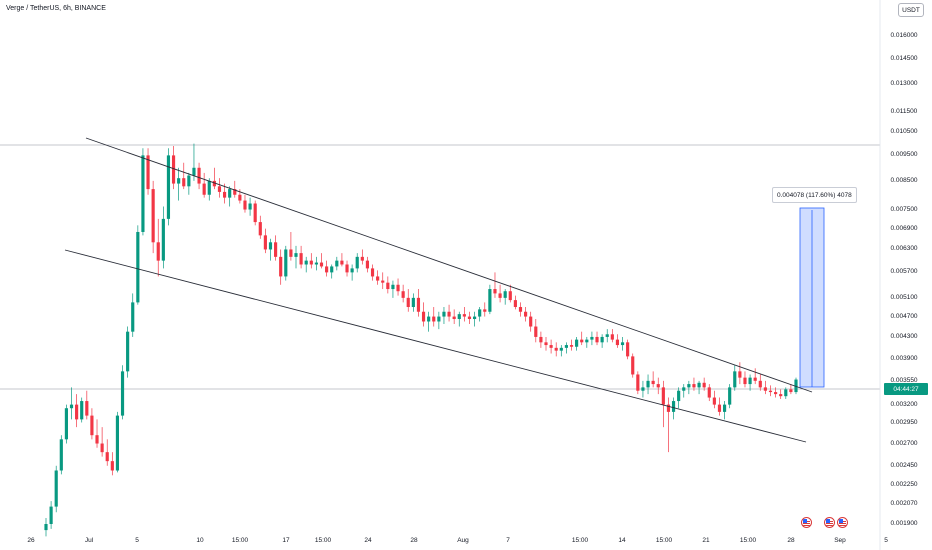 The image size is (932, 550). Describe the element at coordinates (904, 249) in the screenshot. I see `price-tick-label: 0.006300` at that location.